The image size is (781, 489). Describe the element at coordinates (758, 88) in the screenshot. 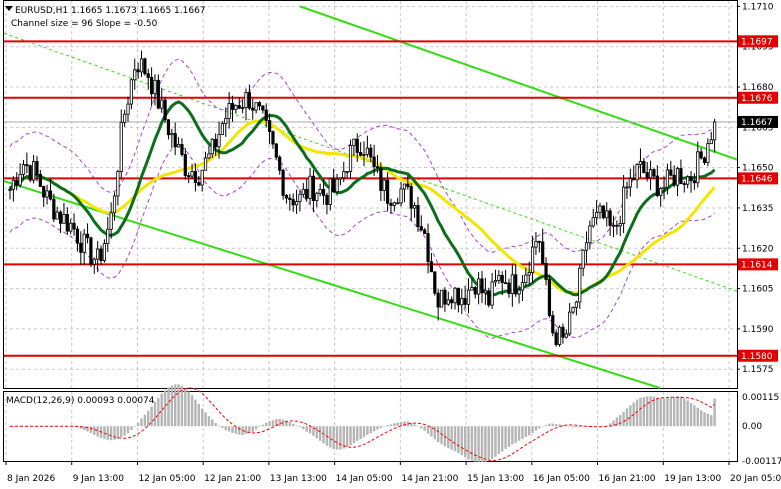

I see `price-tick-label: 1.1680` at that location.